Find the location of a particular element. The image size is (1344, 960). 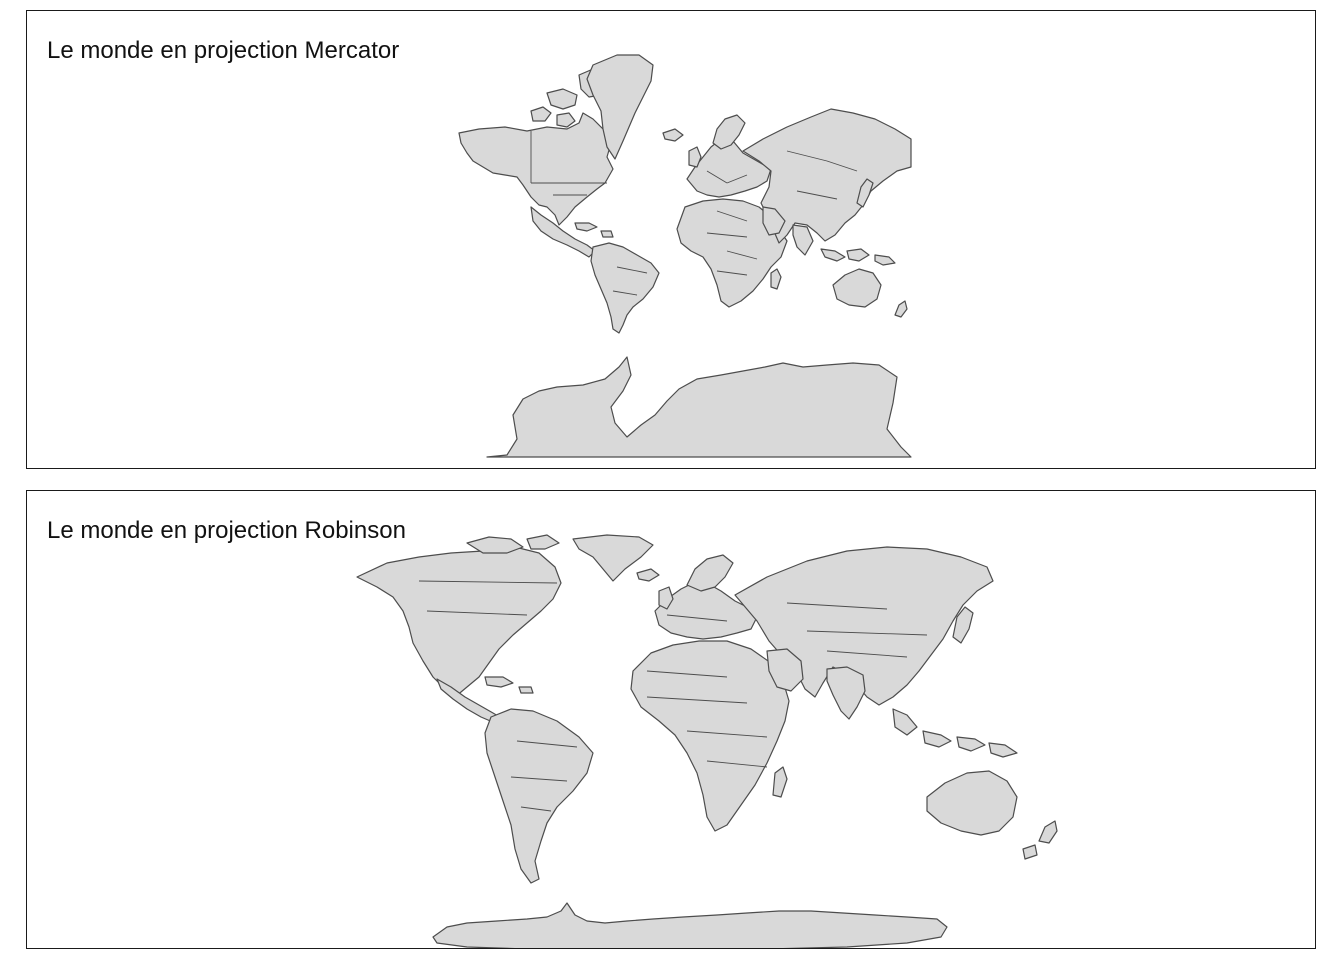

panel-title-mercator: Le monde en projection Mercator is located at coordinates (223, 50).